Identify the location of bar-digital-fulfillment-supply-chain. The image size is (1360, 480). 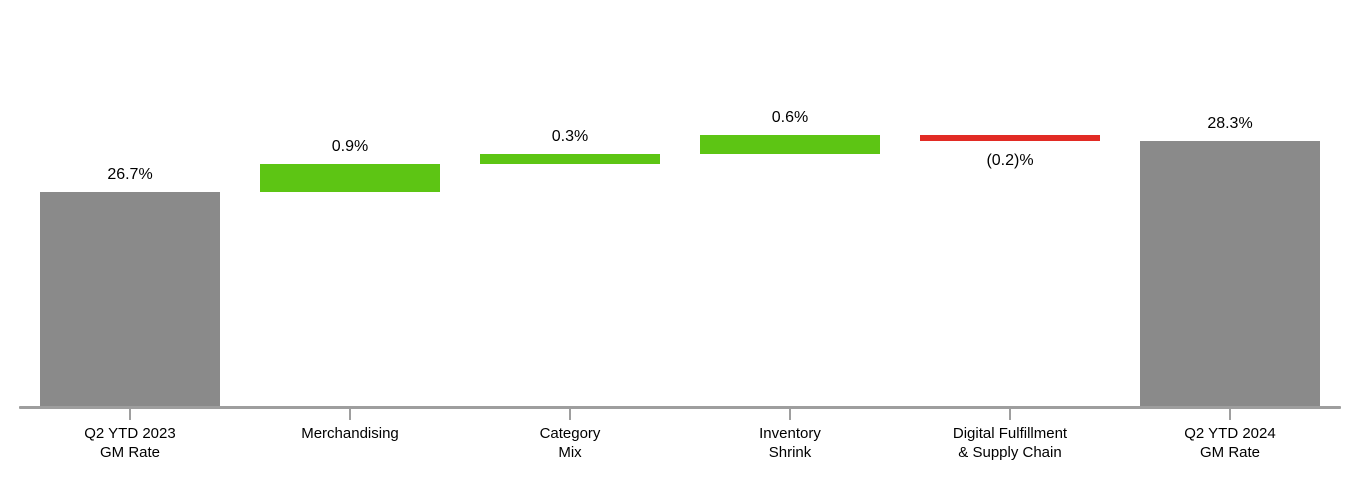
(1010, 138).